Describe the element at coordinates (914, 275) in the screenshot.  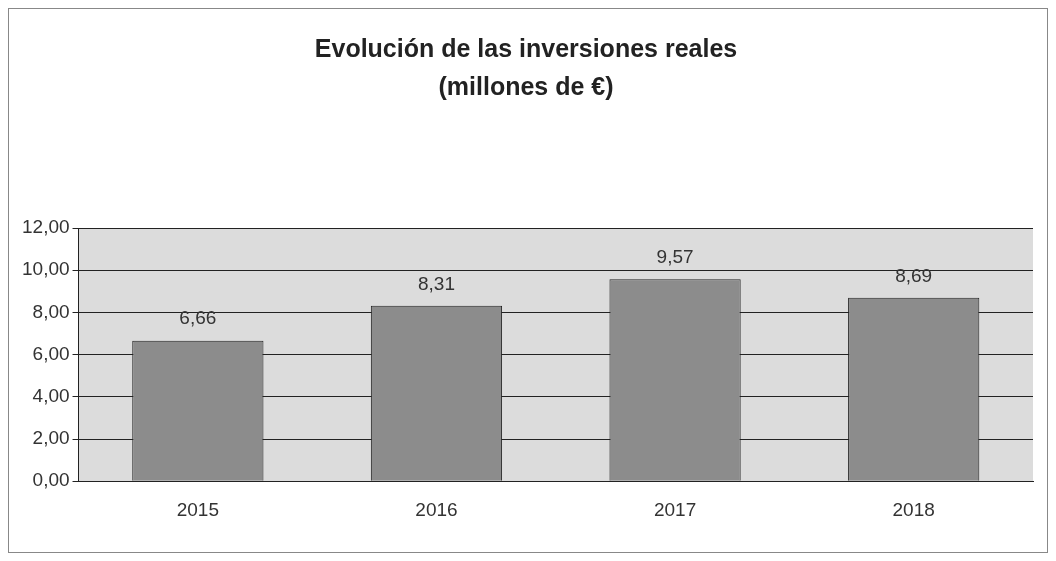
I see `data-label: 8,69` at that location.